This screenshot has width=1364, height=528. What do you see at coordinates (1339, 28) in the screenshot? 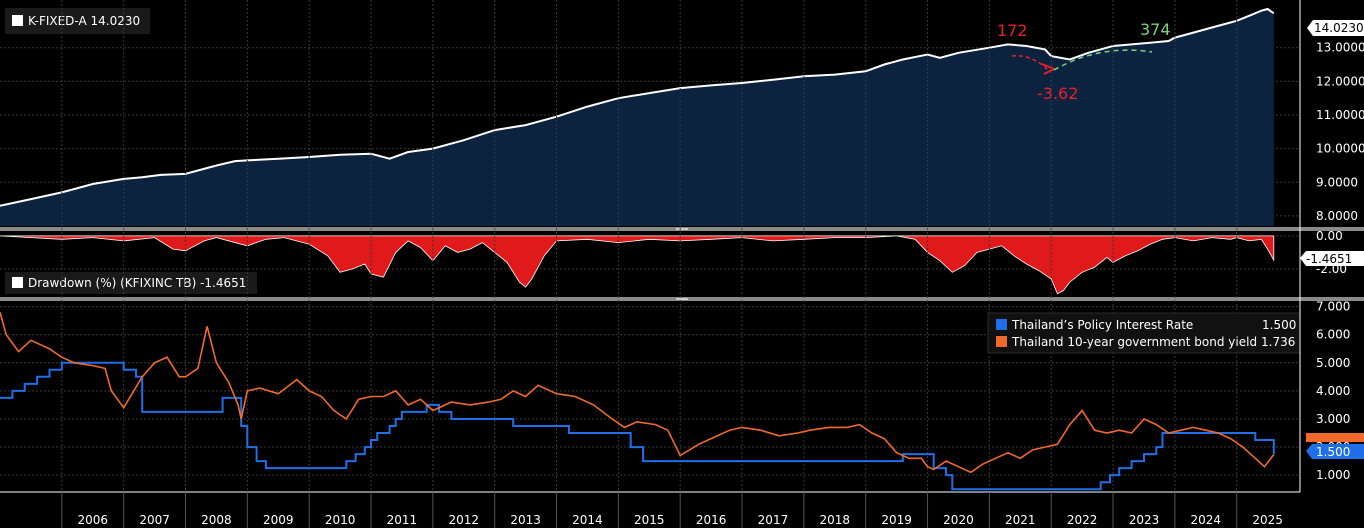
I see `price-last-value: 14.0230` at bounding box center [1339, 28].